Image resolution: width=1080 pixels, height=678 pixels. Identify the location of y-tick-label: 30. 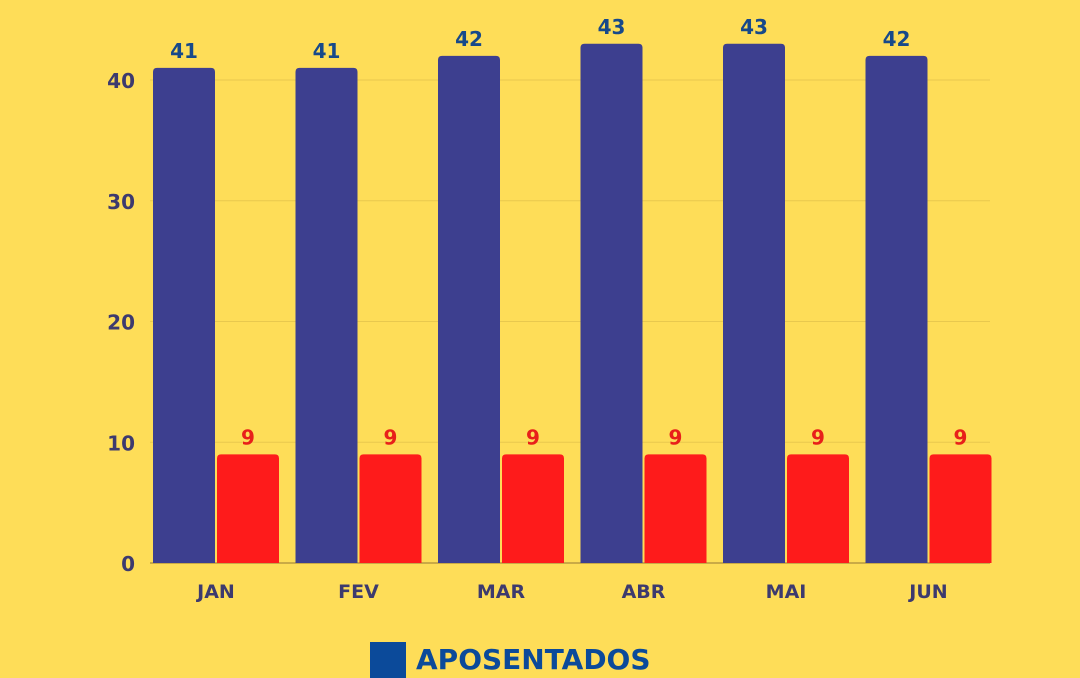
(121, 202).